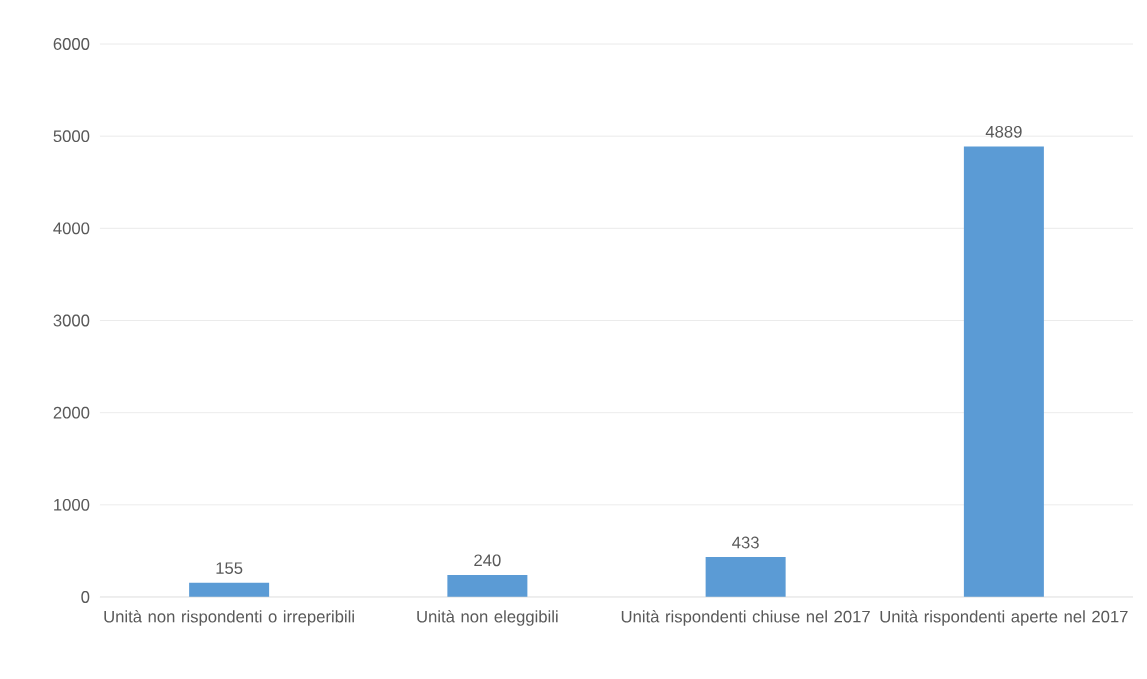 The width and height of the screenshot is (1147, 679). Describe the element at coordinates (229, 618) in the screenshot. I see `x-tick-label: Unità non rispondenti o irreperibili` at that location.